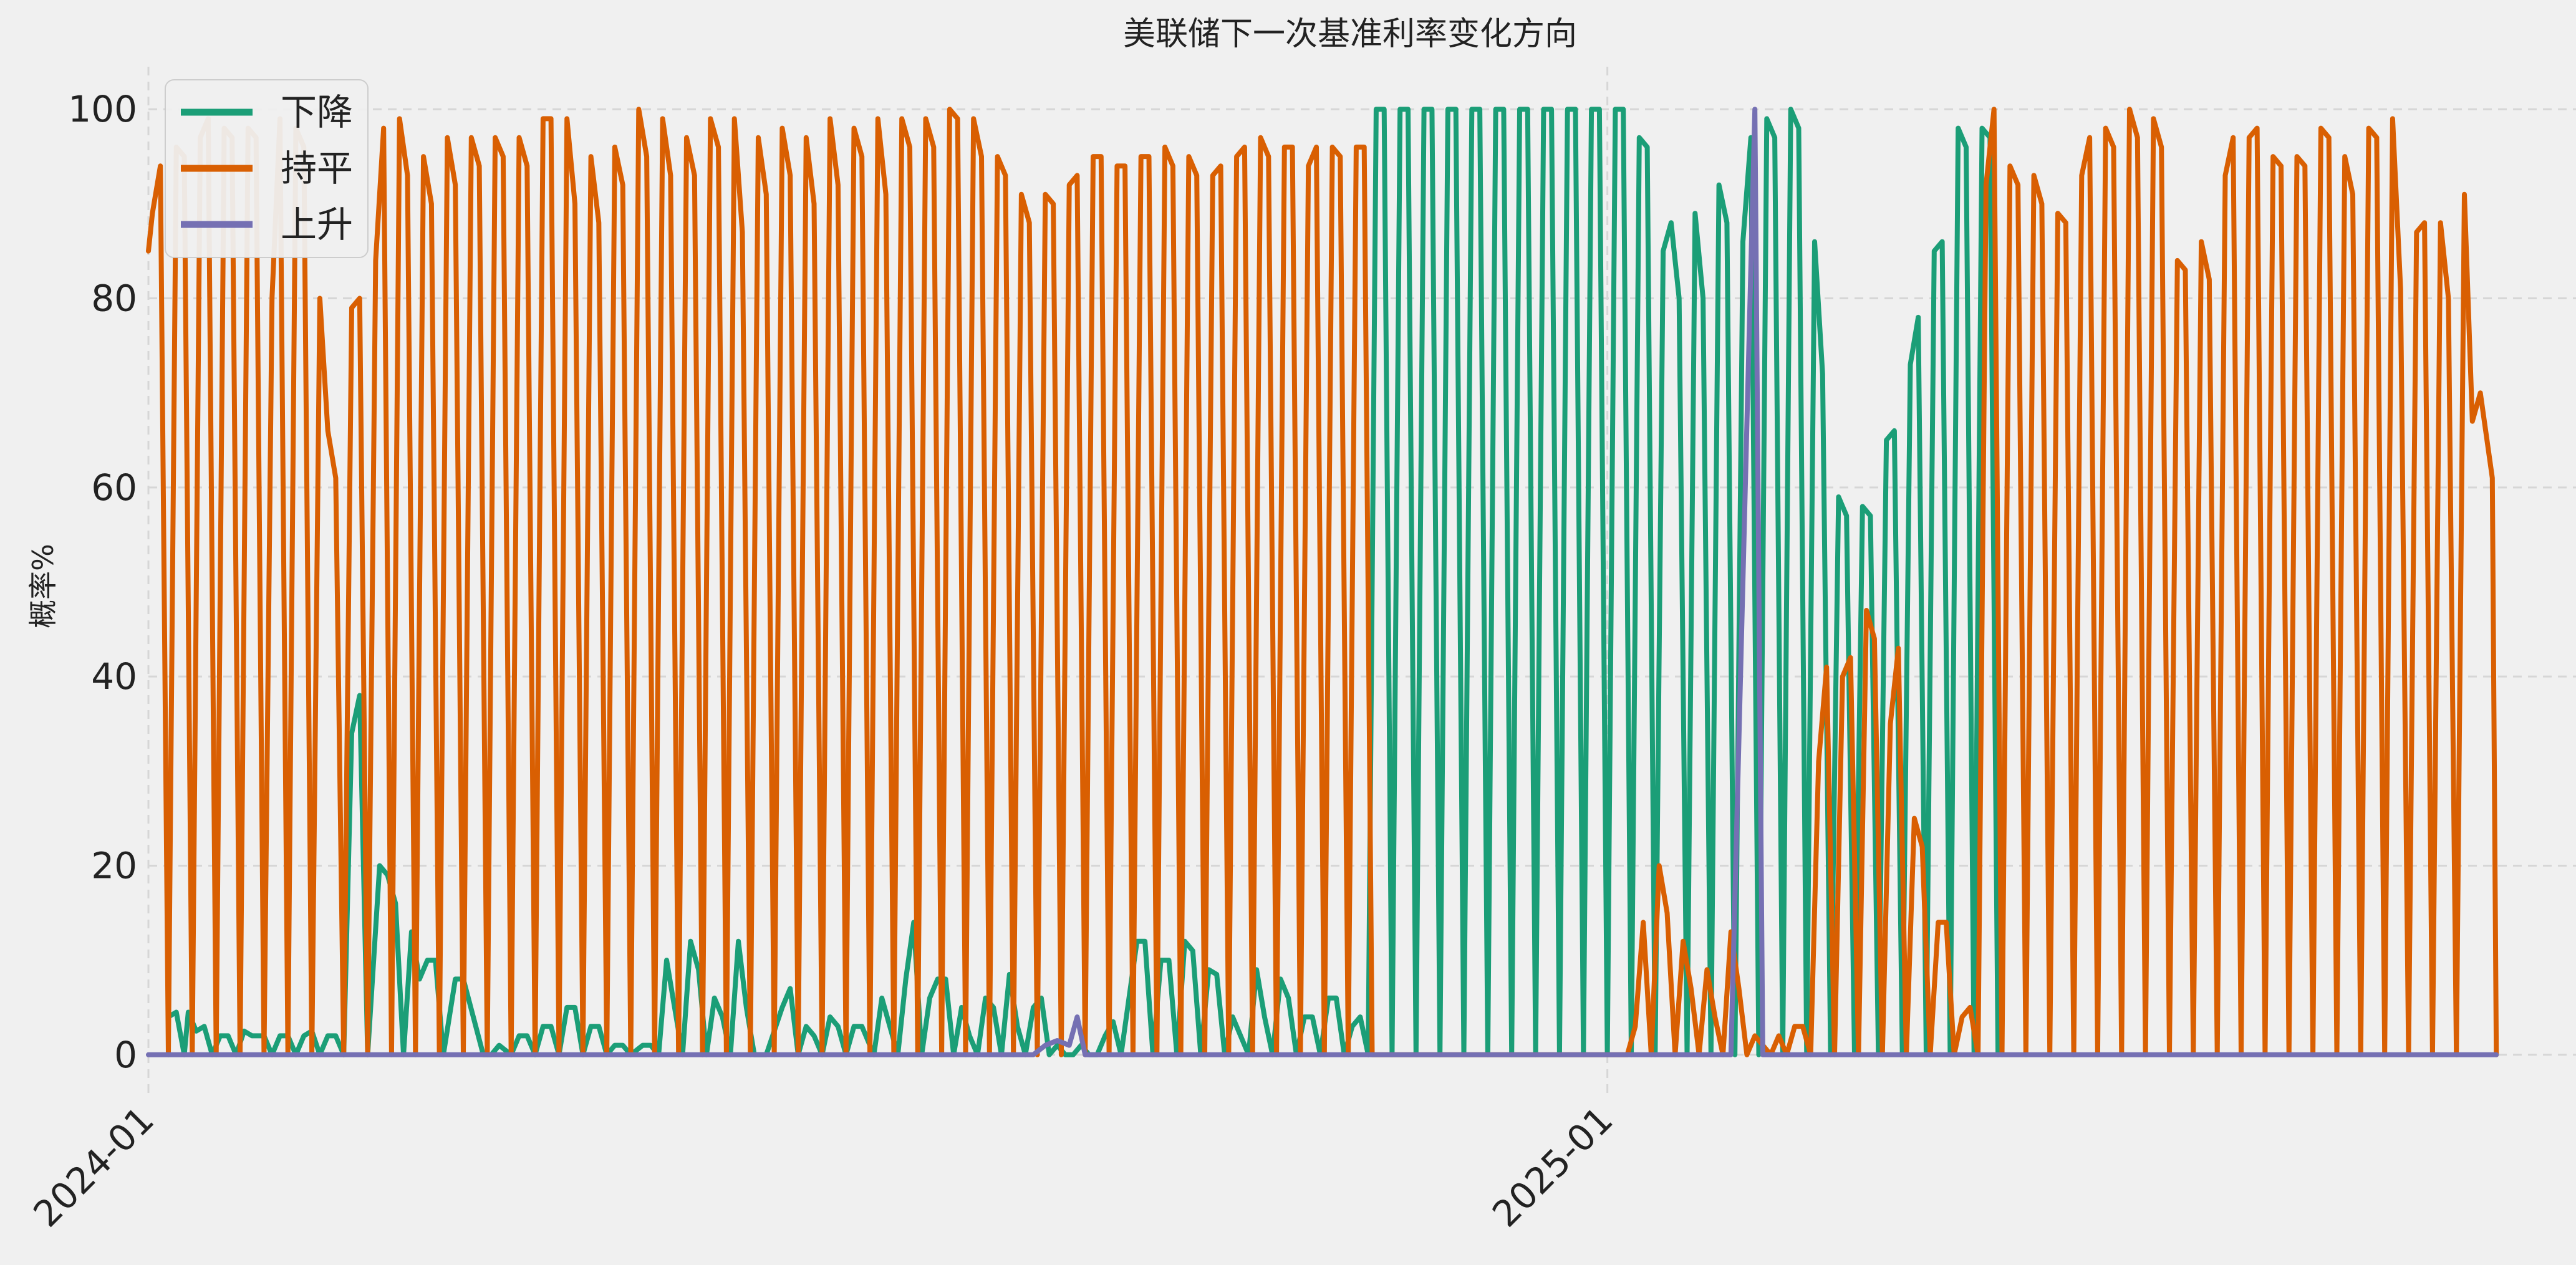 The width and height of the screenshot is (2576, 1265). Describe the element at coordinates (317, 224) in the screenshot. I see `legend-label: 上升` at that location.